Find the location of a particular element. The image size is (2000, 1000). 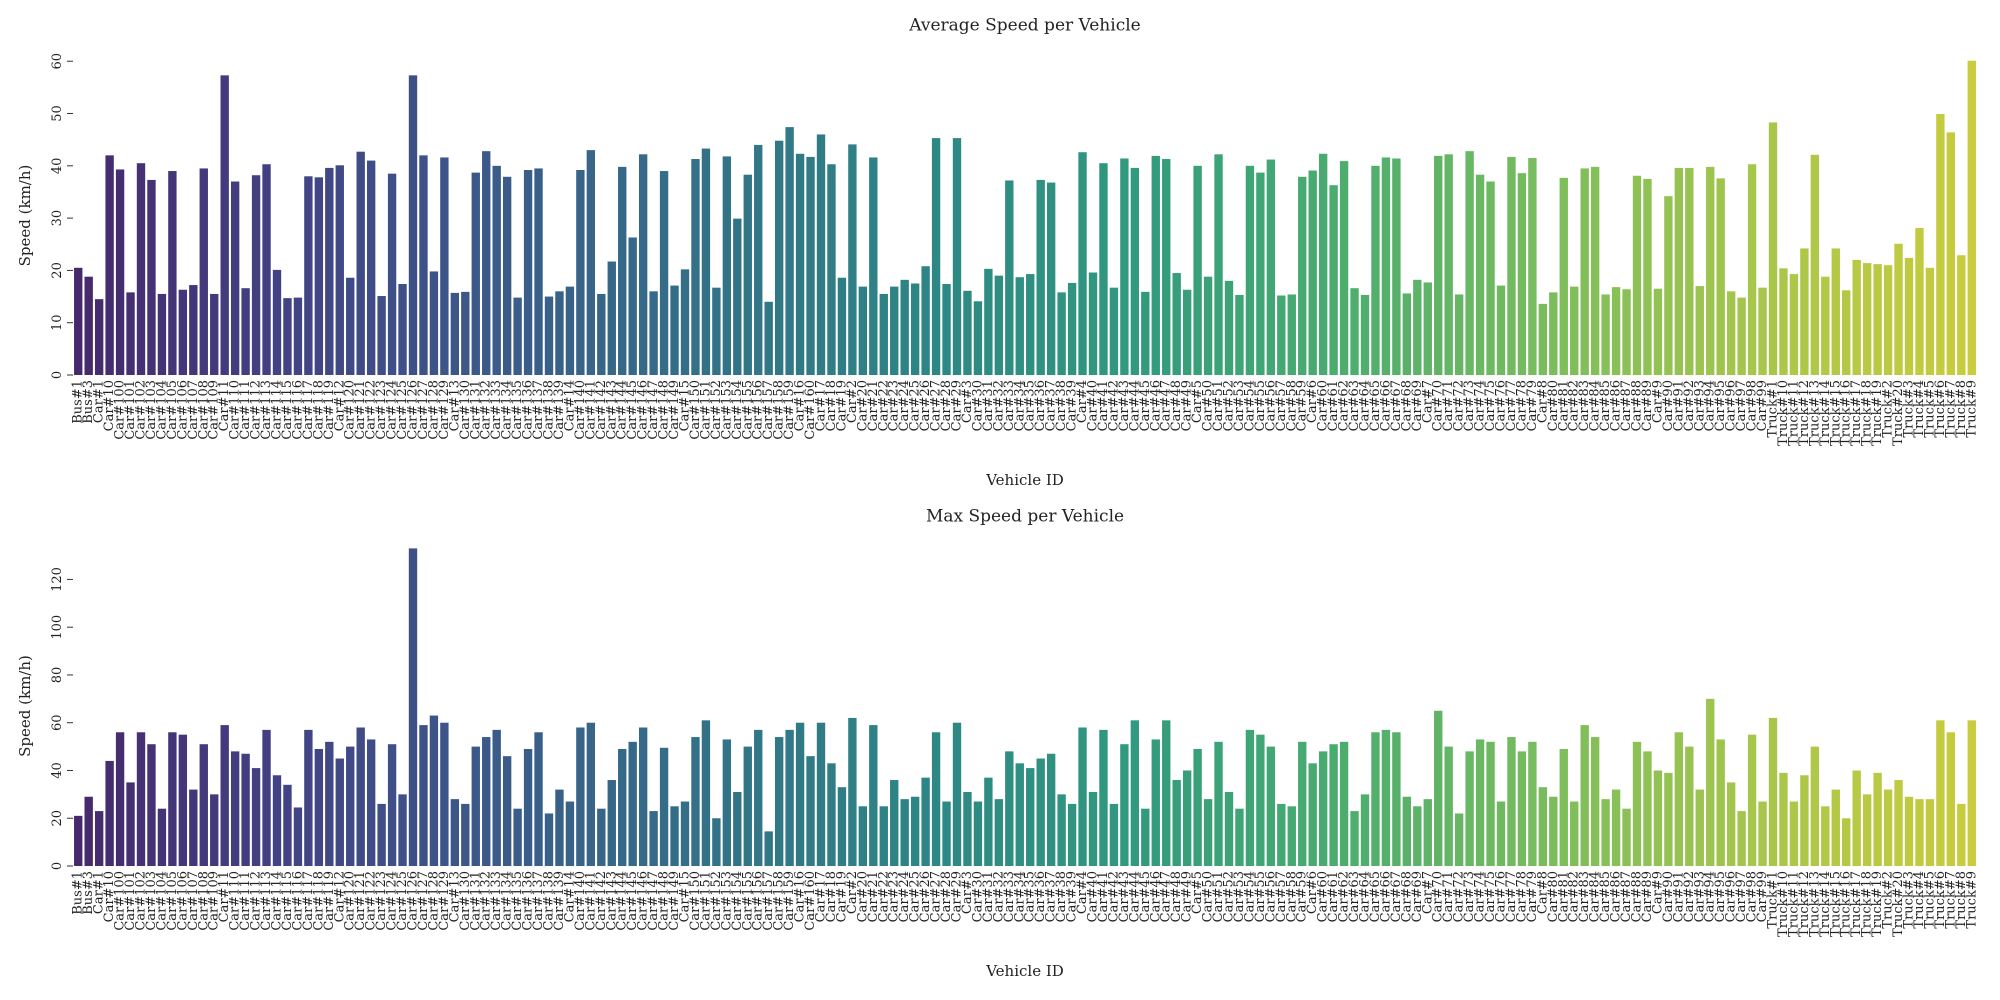

x-tick-label: Car#144 is located at coordinates (622, 901).